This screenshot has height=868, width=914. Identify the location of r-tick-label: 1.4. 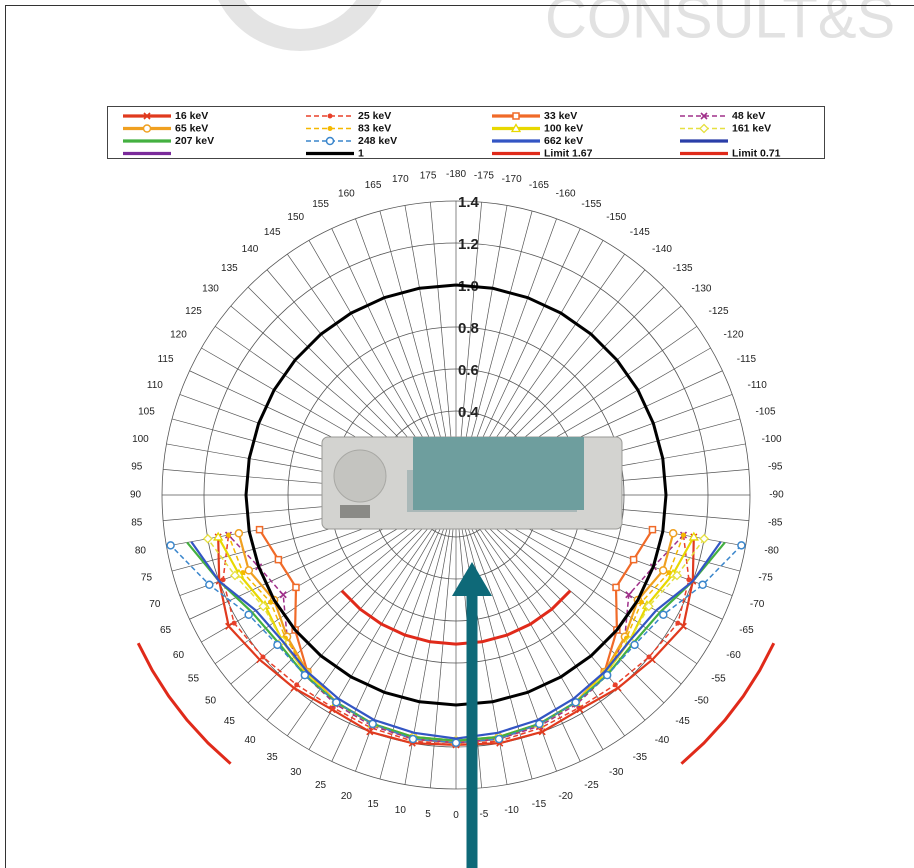
(469, 202).